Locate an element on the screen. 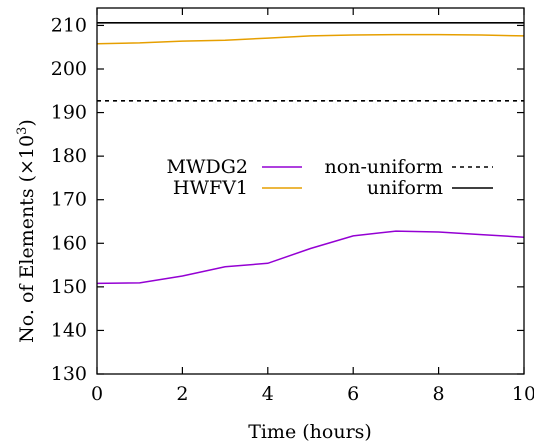 The height and width of the screenshot is (444, 534). series-line-hwfv1 is located at coordinates (310, 39).